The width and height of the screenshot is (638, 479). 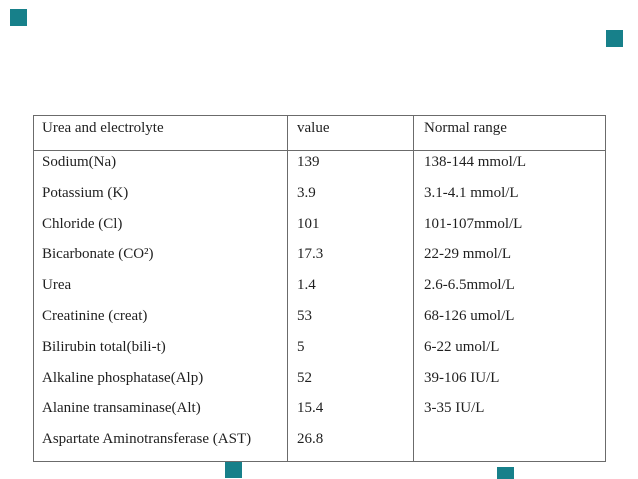 I want to click on column-header-value: value, so click(x=350, y=133).